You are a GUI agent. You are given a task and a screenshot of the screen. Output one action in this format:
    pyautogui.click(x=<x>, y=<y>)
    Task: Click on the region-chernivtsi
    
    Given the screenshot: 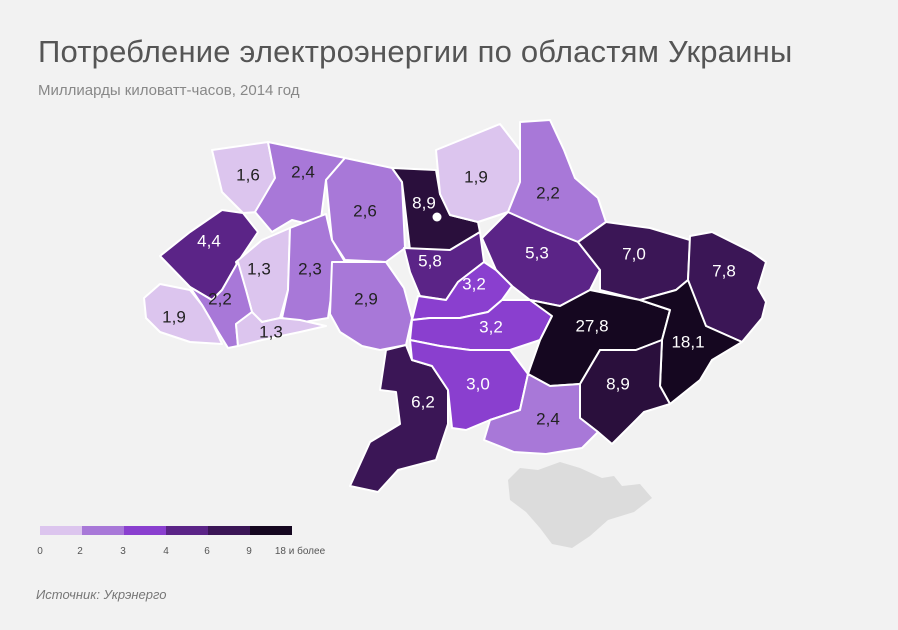 What is the action you would take?
    pyautogui.click(x=281, y=329)
    